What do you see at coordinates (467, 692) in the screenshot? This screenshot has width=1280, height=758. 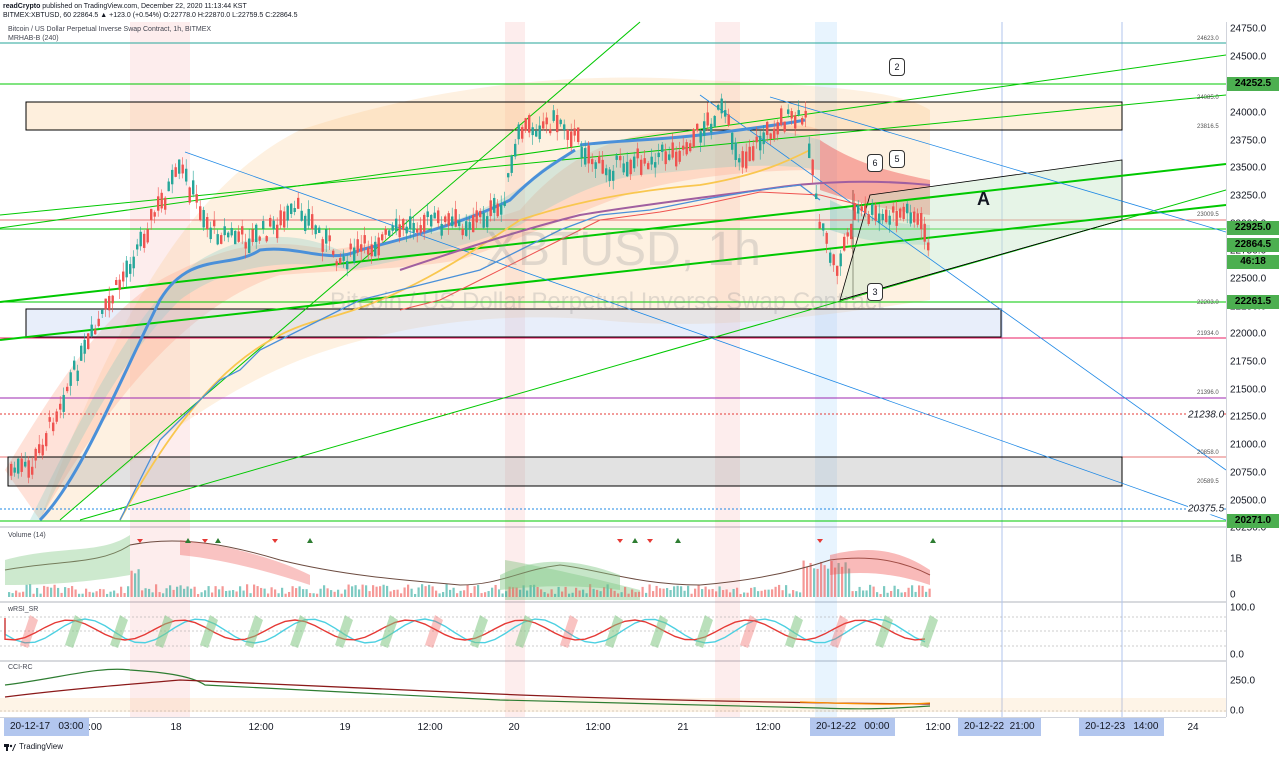 I see `cci-signal-line` at bounding box center [467, 692].